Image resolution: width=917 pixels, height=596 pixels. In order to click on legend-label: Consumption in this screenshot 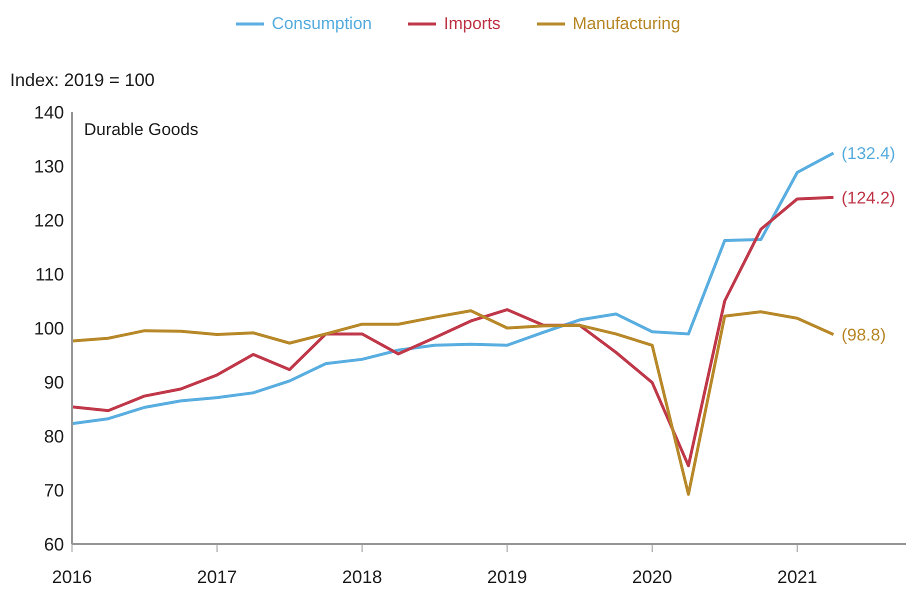, I will do `click(322, 24)`.